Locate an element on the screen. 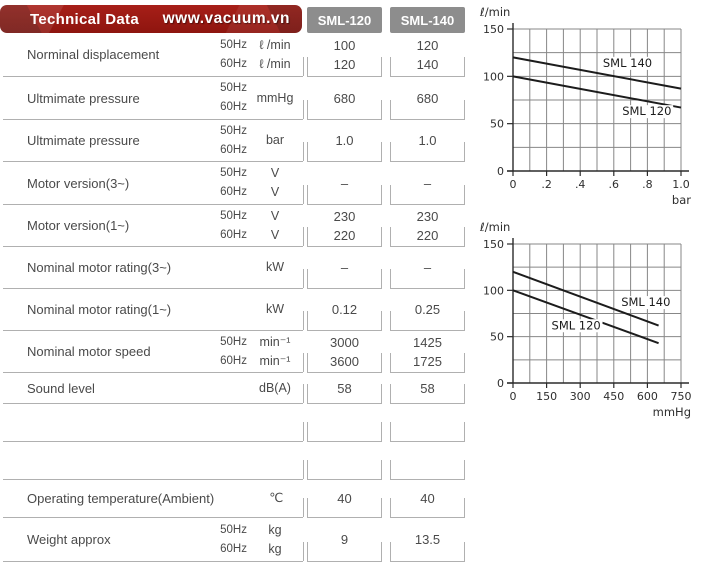  row-label: Nominal motor rating(3~) is located at coordinates (99, 267).